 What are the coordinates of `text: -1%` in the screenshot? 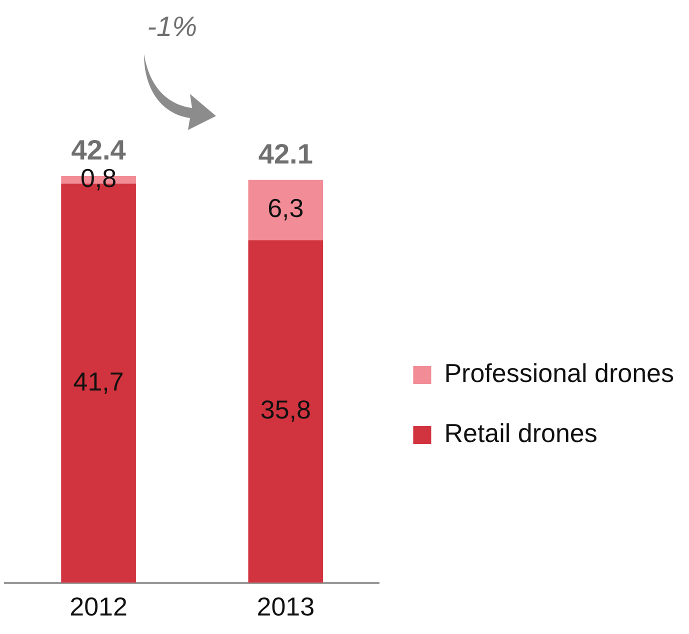 It's located at (172, 26).